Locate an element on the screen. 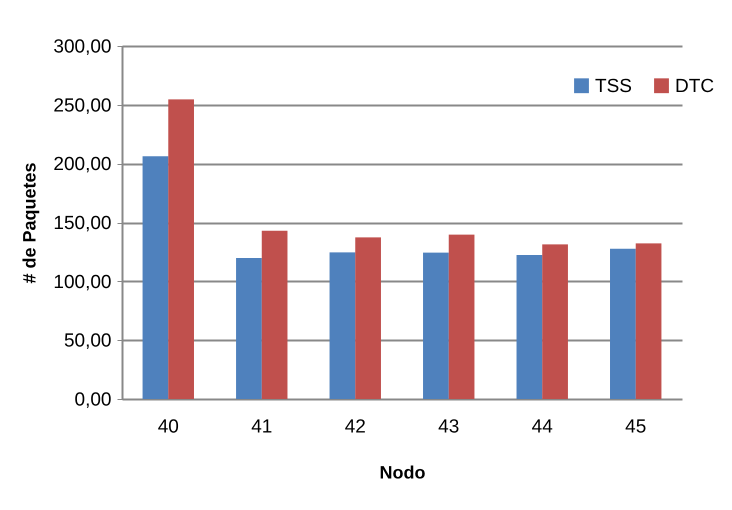 The width and height of the screenshot is (732, 510). x-tick-label: 44 is located at coordinates (543, 427).